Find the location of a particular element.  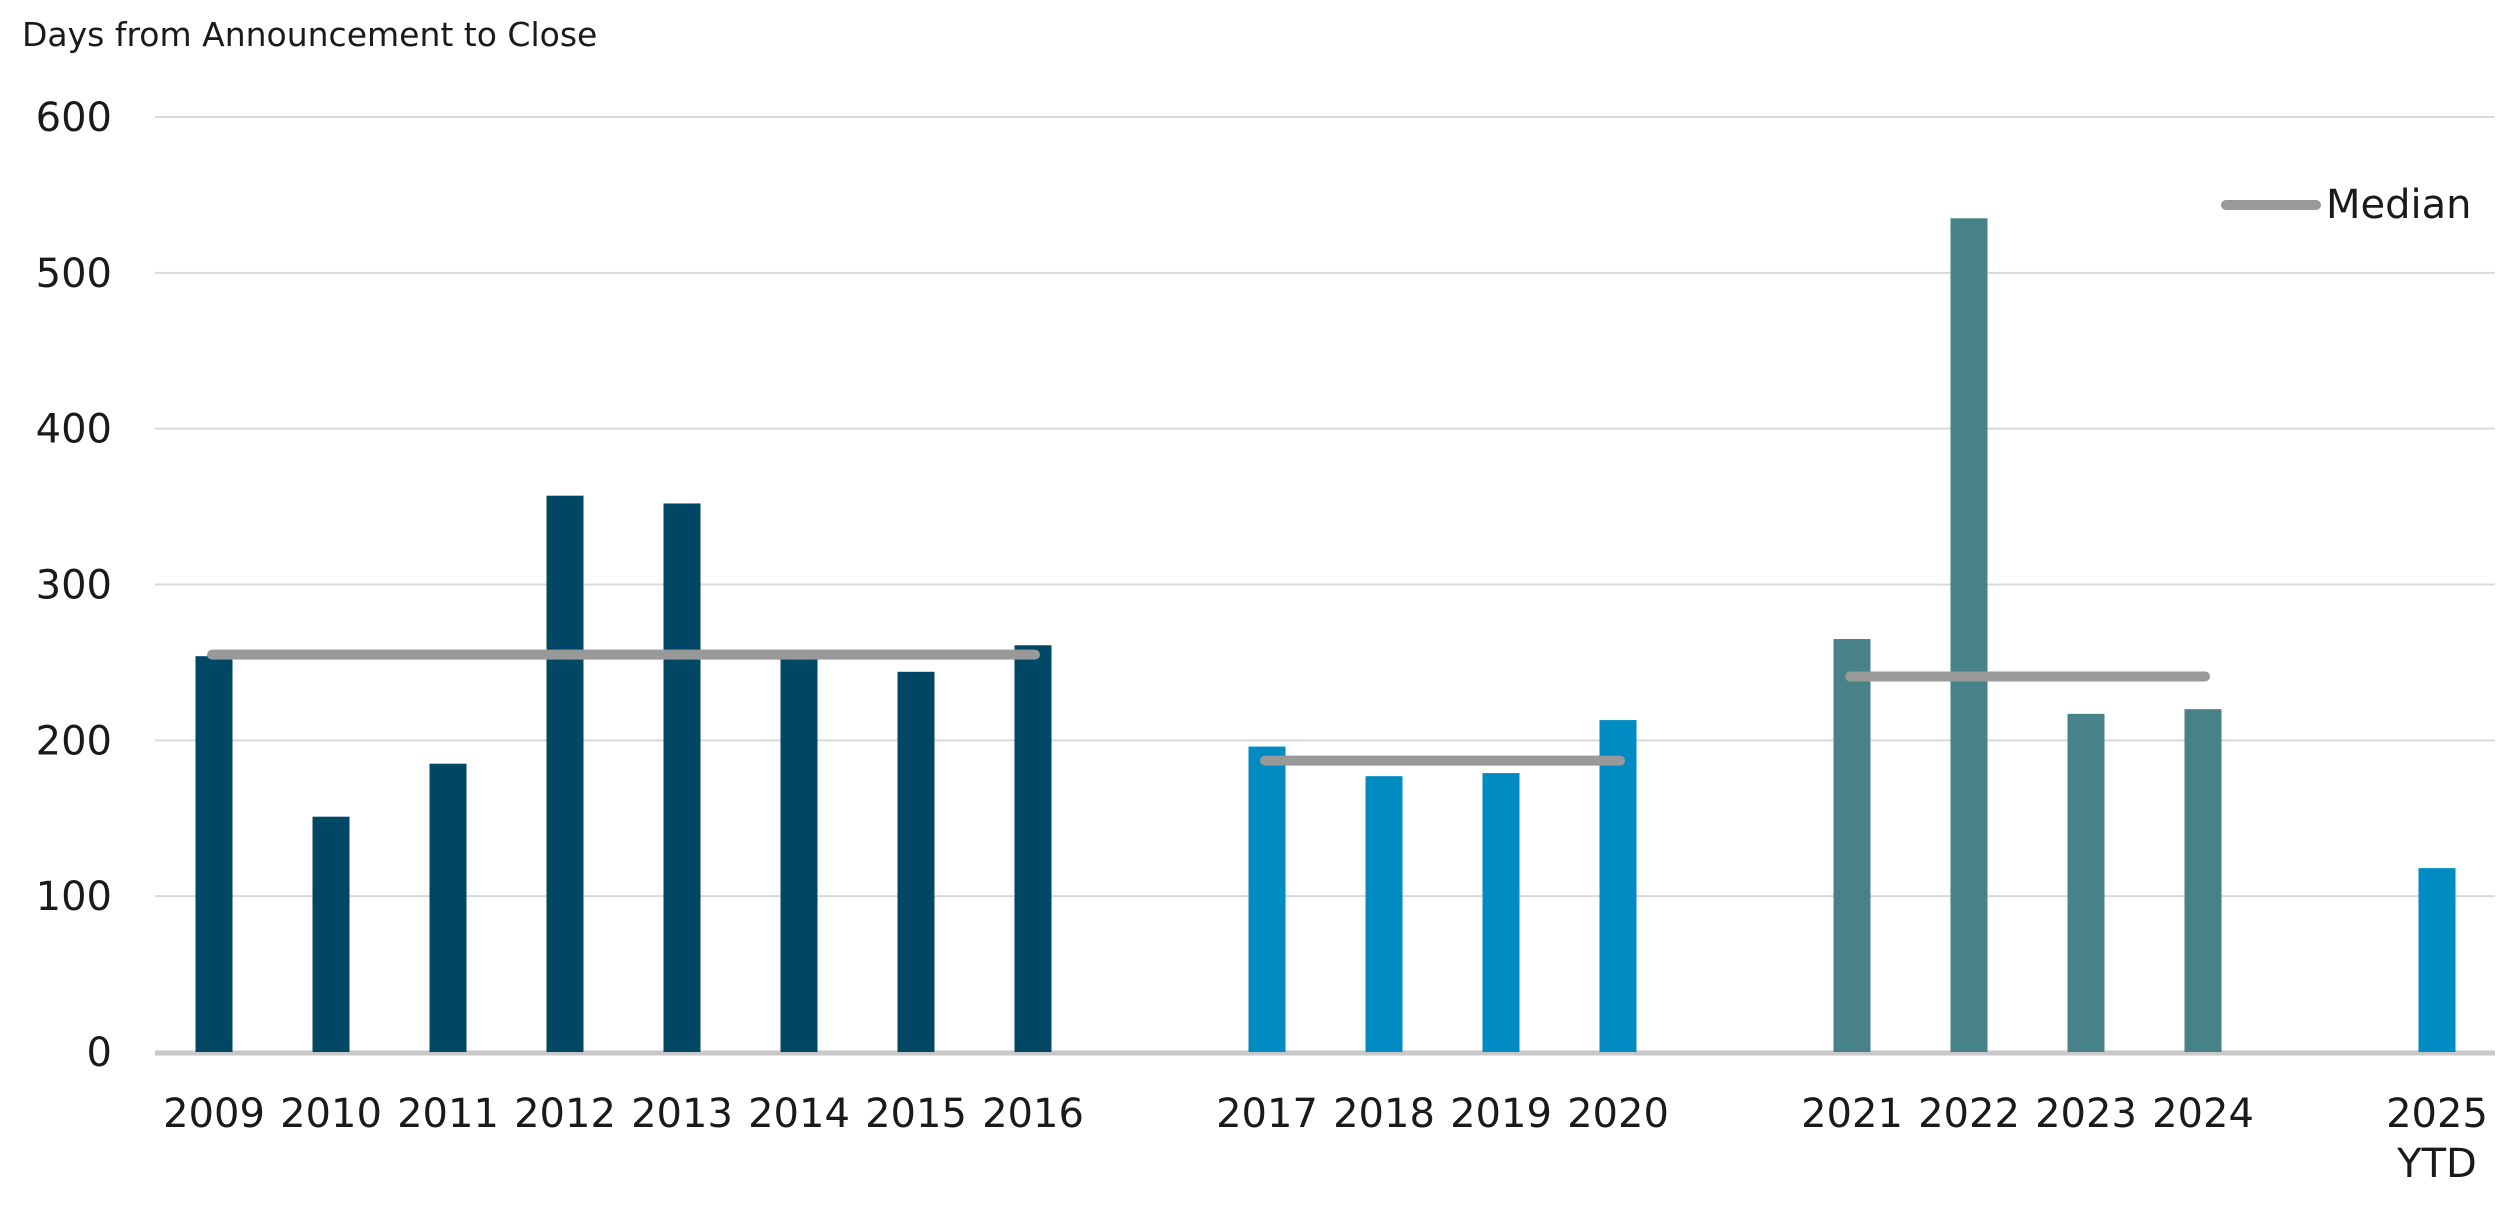

x-tick-label: 2017 is located at coordinates (1267, 1114).